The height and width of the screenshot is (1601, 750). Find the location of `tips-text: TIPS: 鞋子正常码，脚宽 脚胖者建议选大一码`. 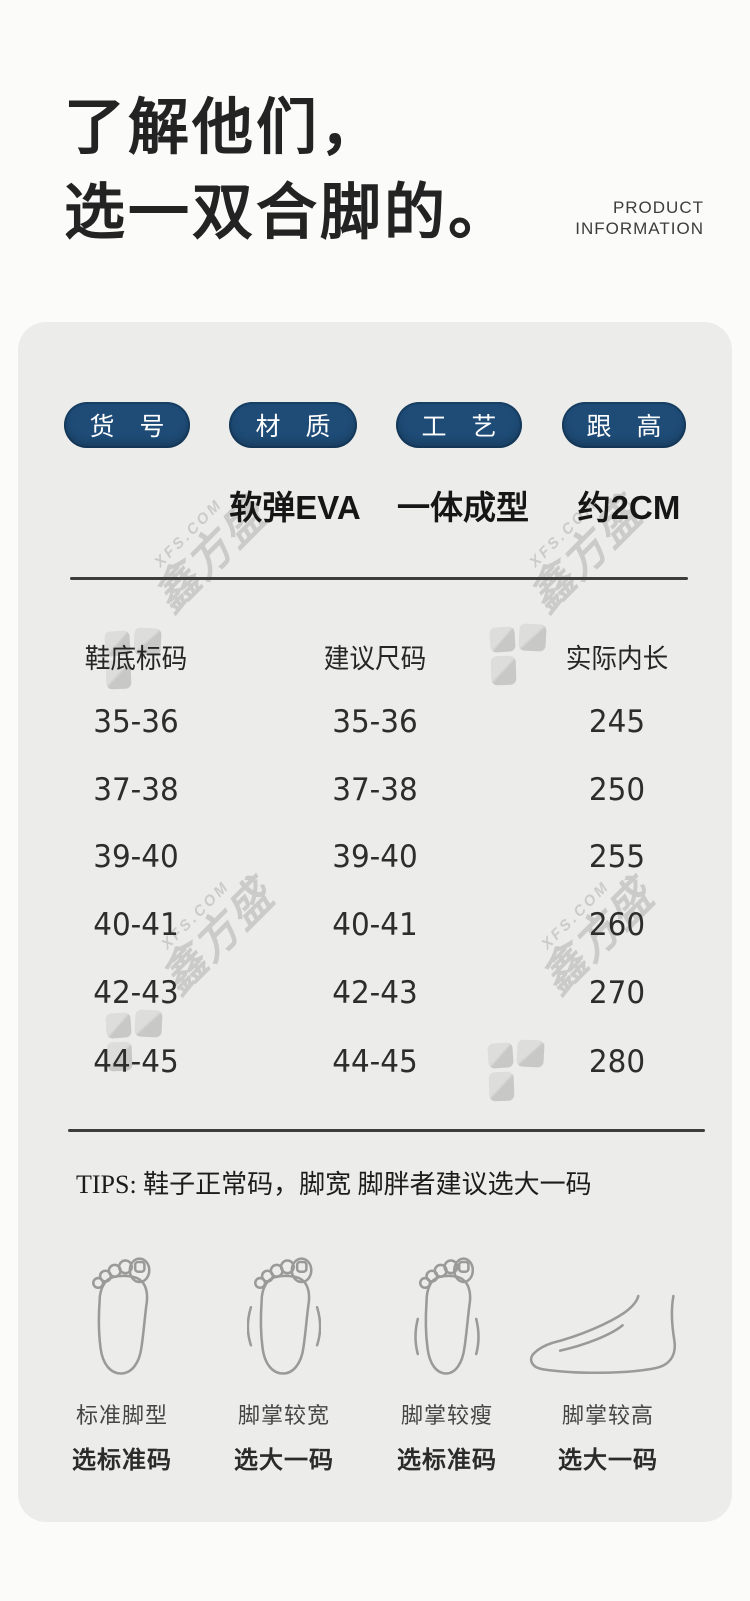

tips-text: TIPS: 鞋子正常码，脚宽 脚胖者建议选大一码 is located at coordinates (334, 1184).